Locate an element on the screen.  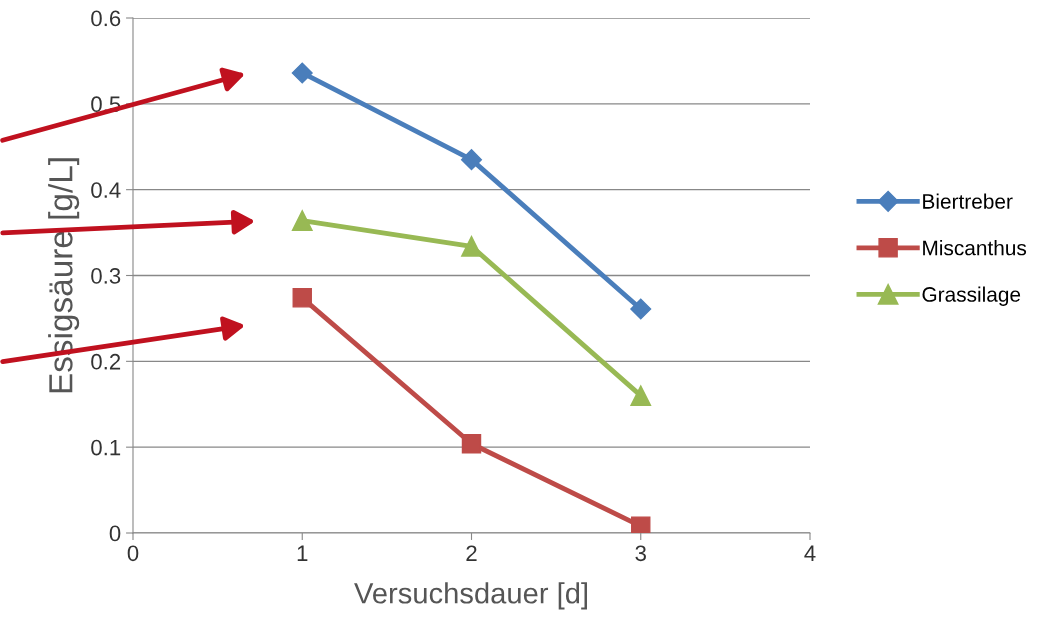
y-tick-label: 0.3 is located at coordinates (106, 276).